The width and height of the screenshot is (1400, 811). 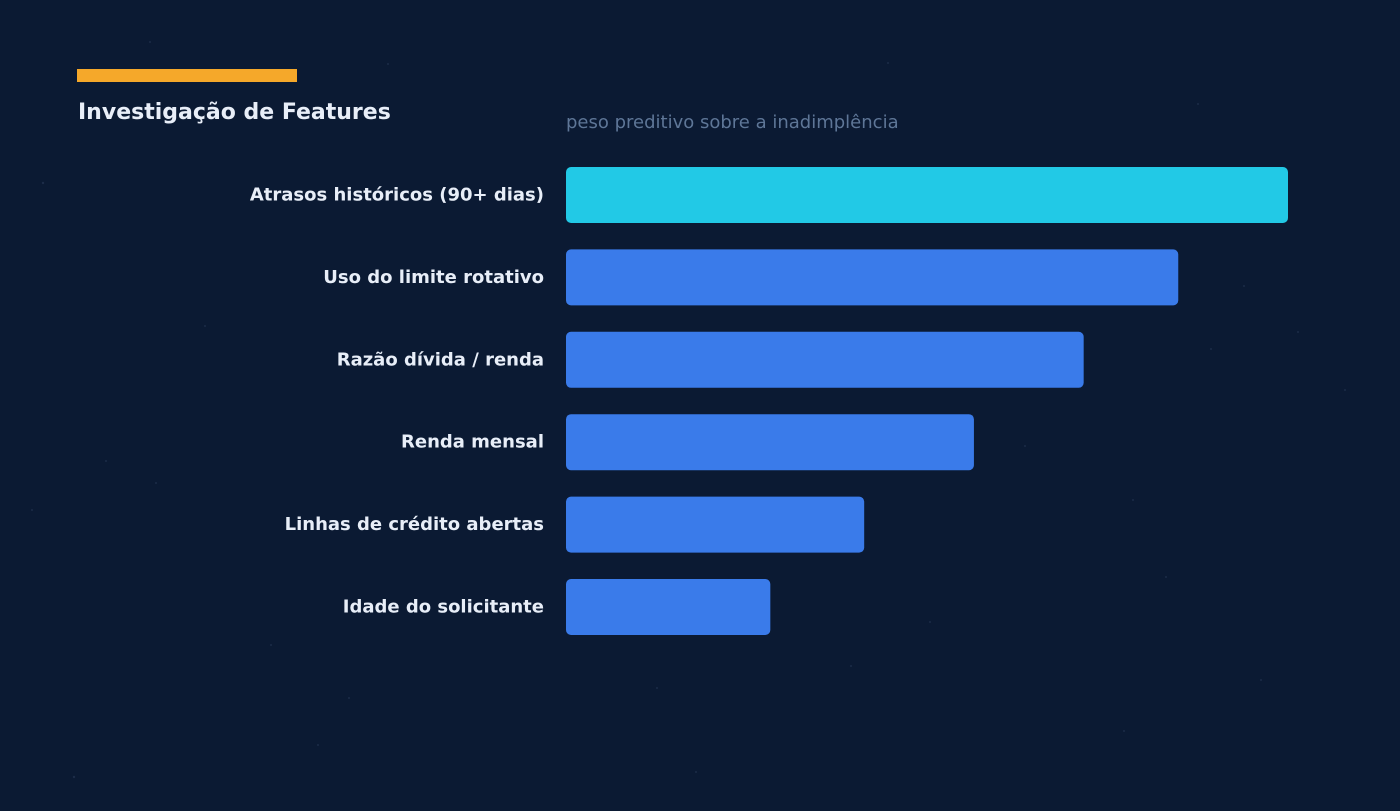 I want to click on category-label-3: Razão dívida / renda, so click(x=440, y=359).